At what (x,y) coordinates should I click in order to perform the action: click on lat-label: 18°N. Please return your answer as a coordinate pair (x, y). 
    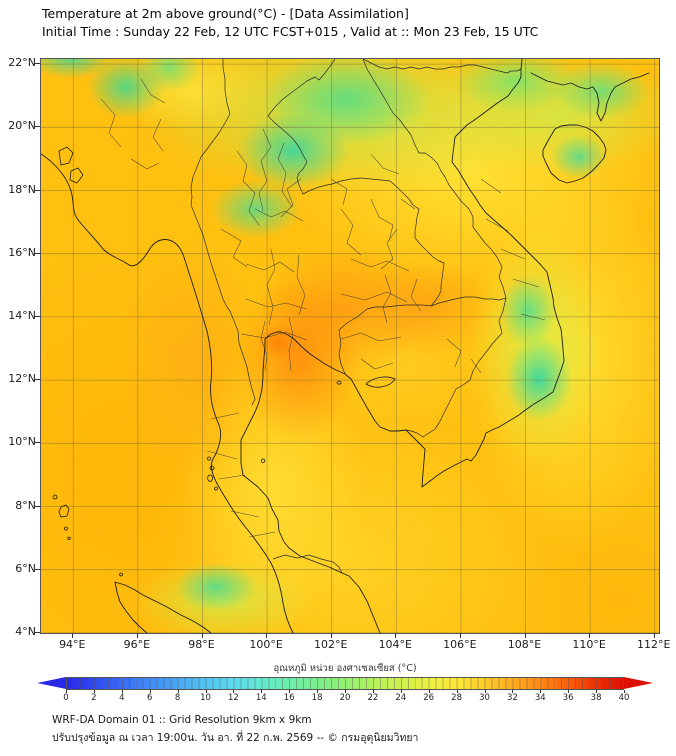
    Looking at the image, I should click on (22, 189).